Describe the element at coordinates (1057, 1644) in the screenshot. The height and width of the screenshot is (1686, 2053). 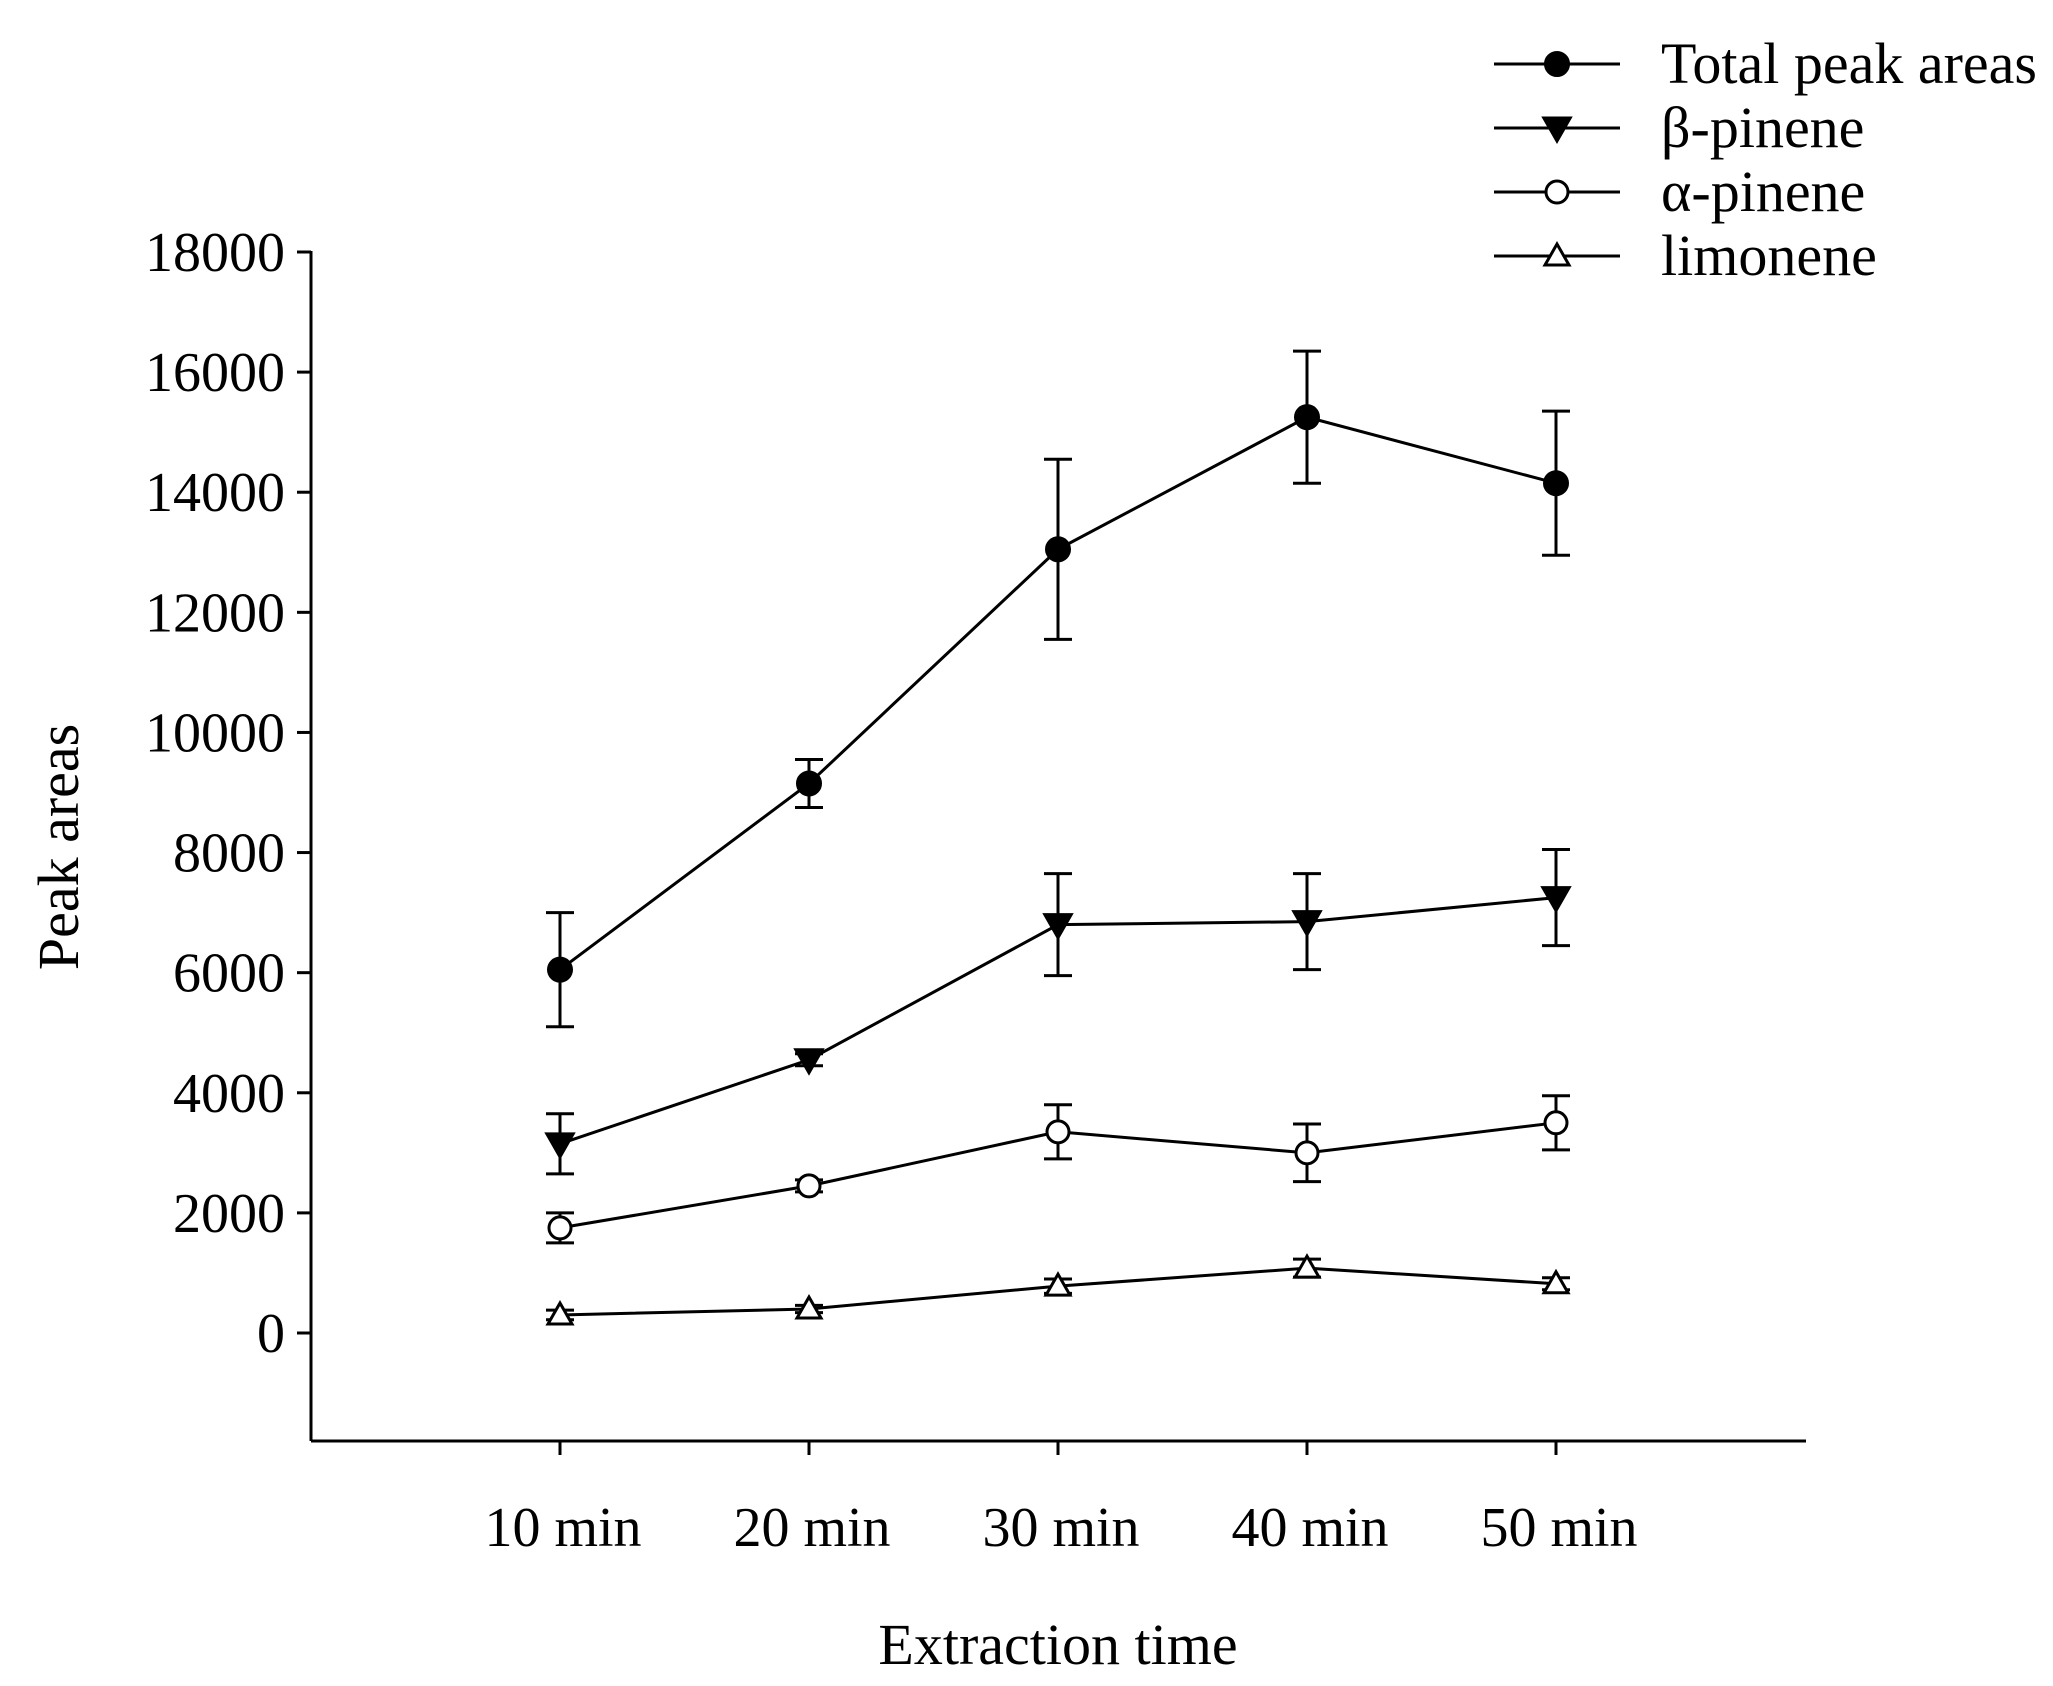
I see `x-axis-title: Extraction time` at that location.